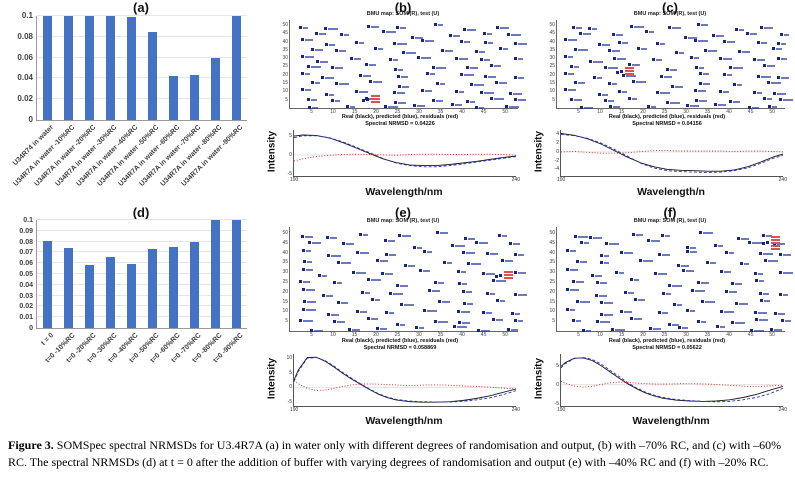  I want to click on x-tick-label: 15, so click(621, 112).